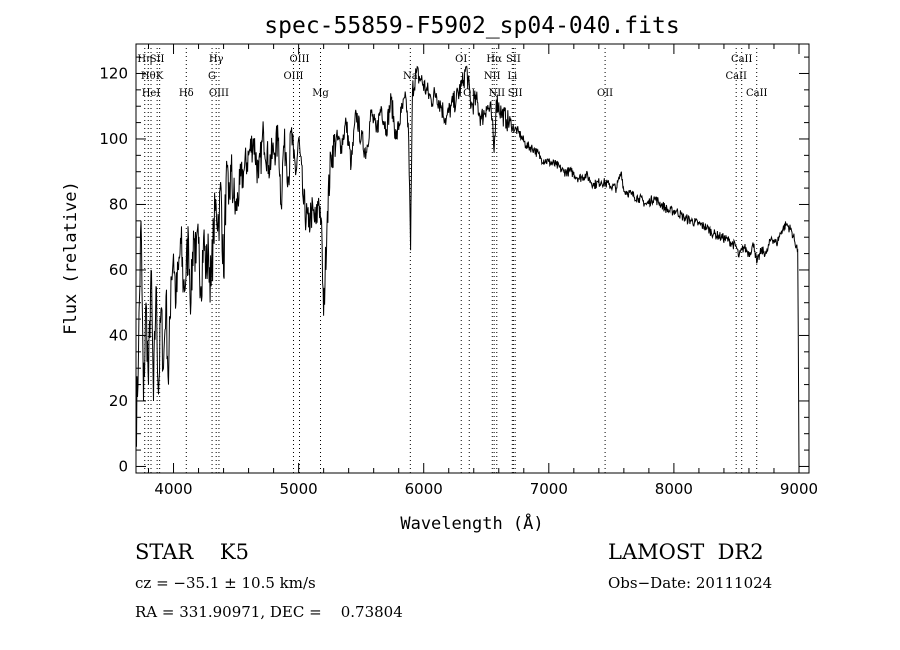  I want to click on line-label-22: CaII, so click(736, 76).